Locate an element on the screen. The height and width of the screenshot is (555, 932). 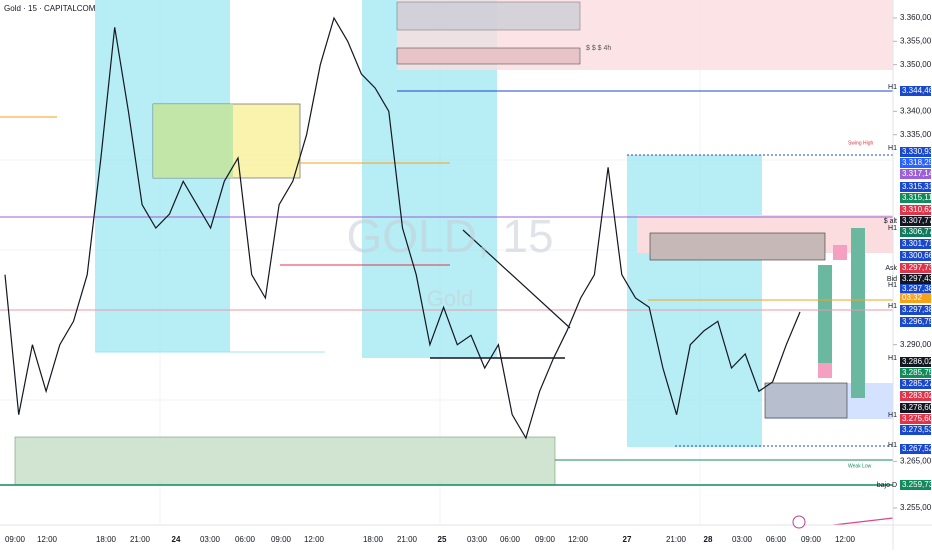
price-tag-label: 3.307,77 is located at coordinates (917, 220).